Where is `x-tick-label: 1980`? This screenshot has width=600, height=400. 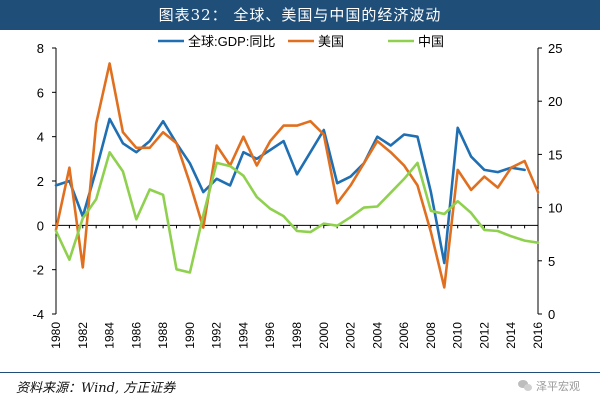
x-tick-label: 1980 is located at coordinates (56, 335).